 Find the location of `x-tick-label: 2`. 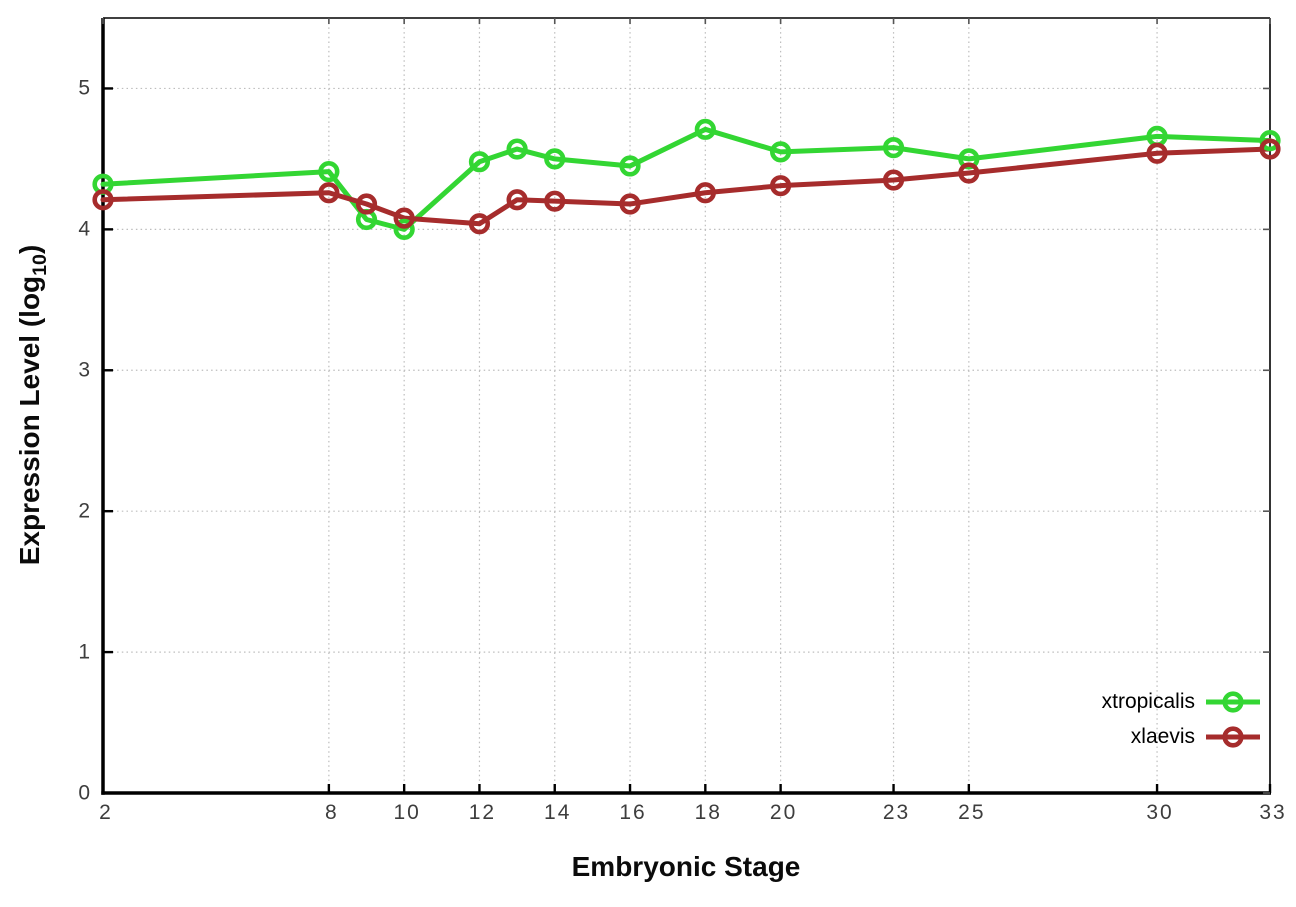

x-tick-label: 2 is located at coordinates (106, 812).